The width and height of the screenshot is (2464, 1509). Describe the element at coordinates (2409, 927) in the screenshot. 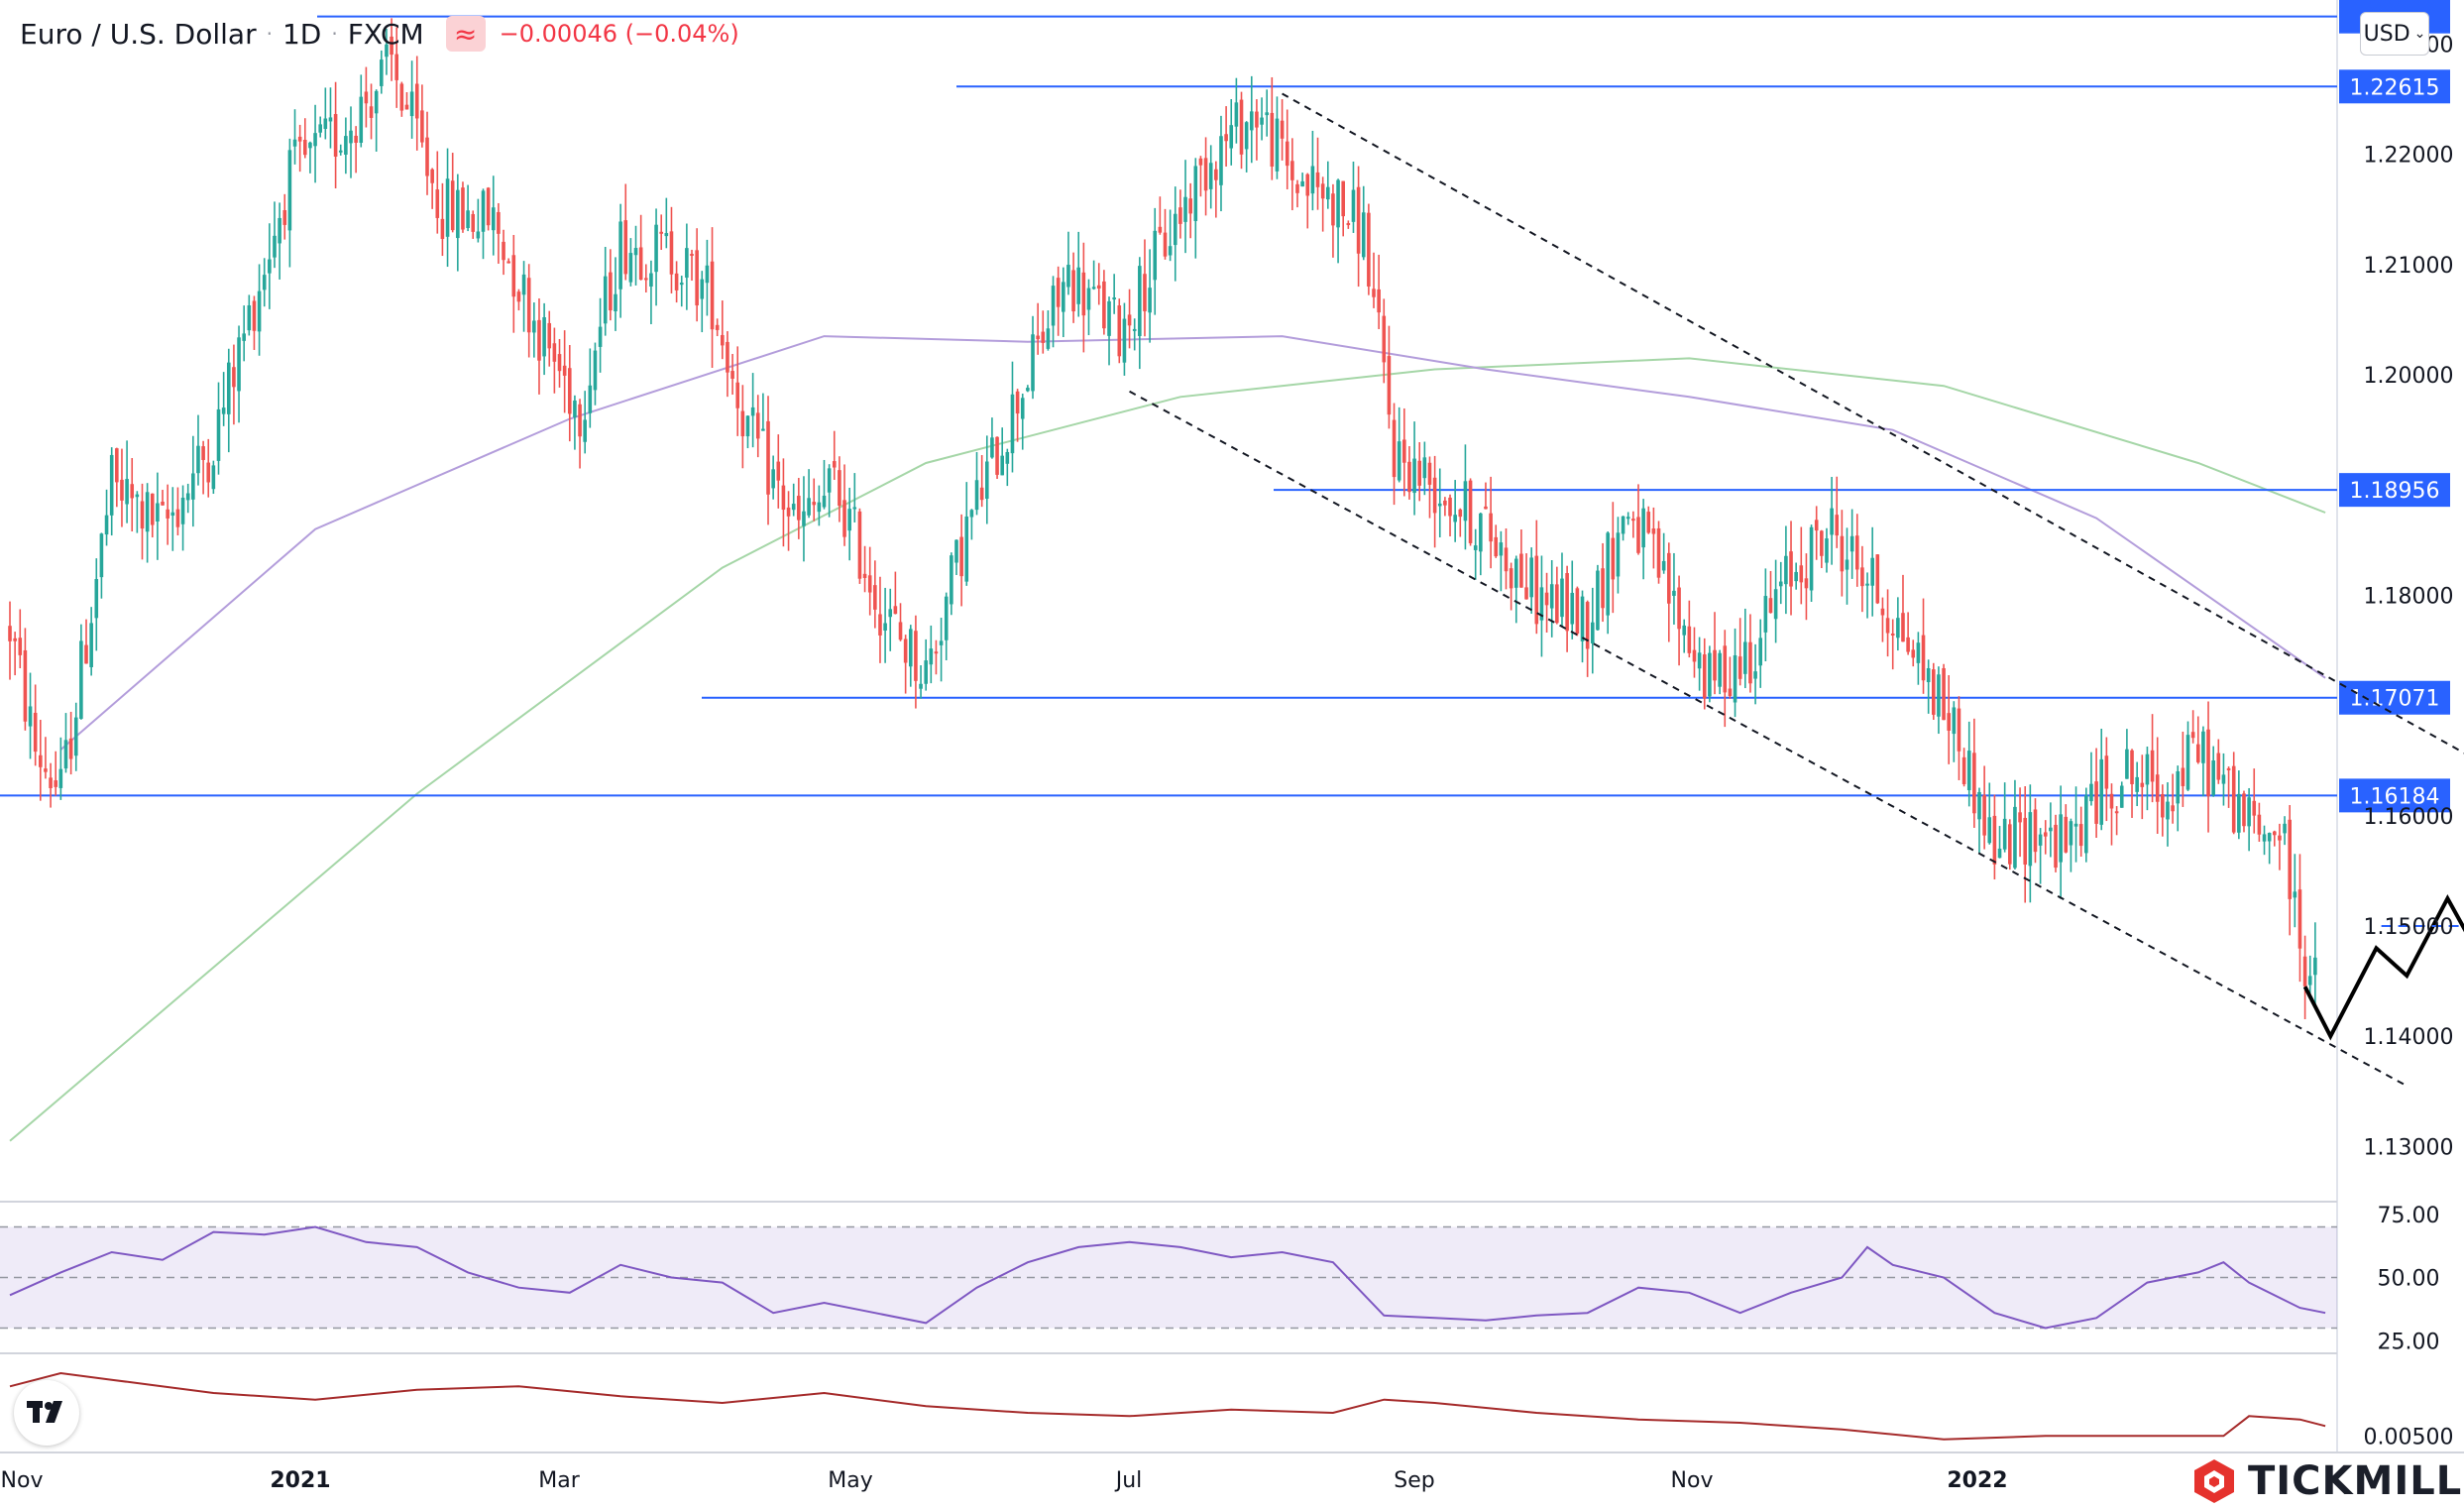

I see `price-tick-label: 1.15000` at that location.